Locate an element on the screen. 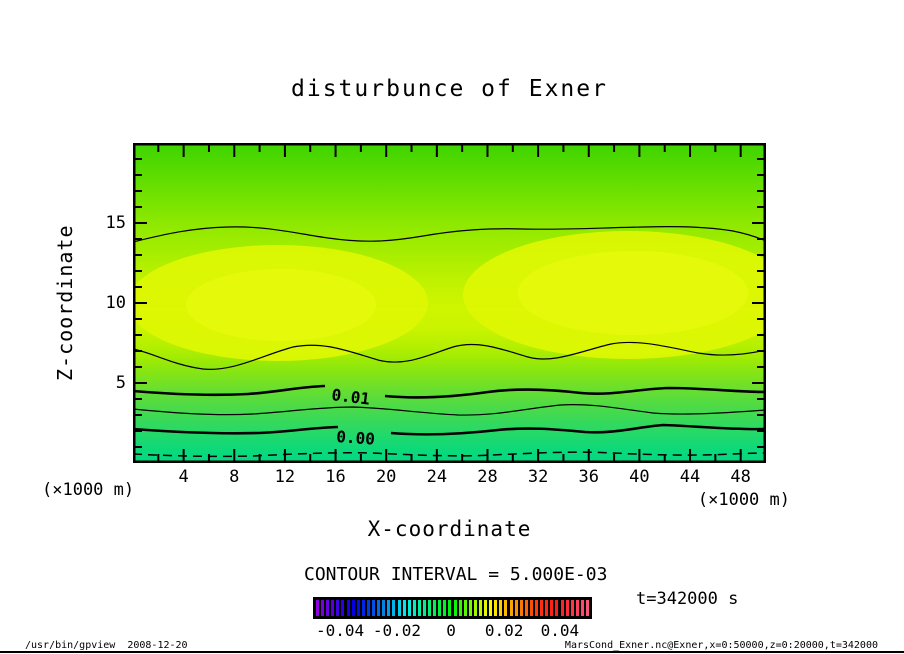 The width and height of the screenshot is (904, 654). x-tick-label: 16 is located at coordinates (335, 477).